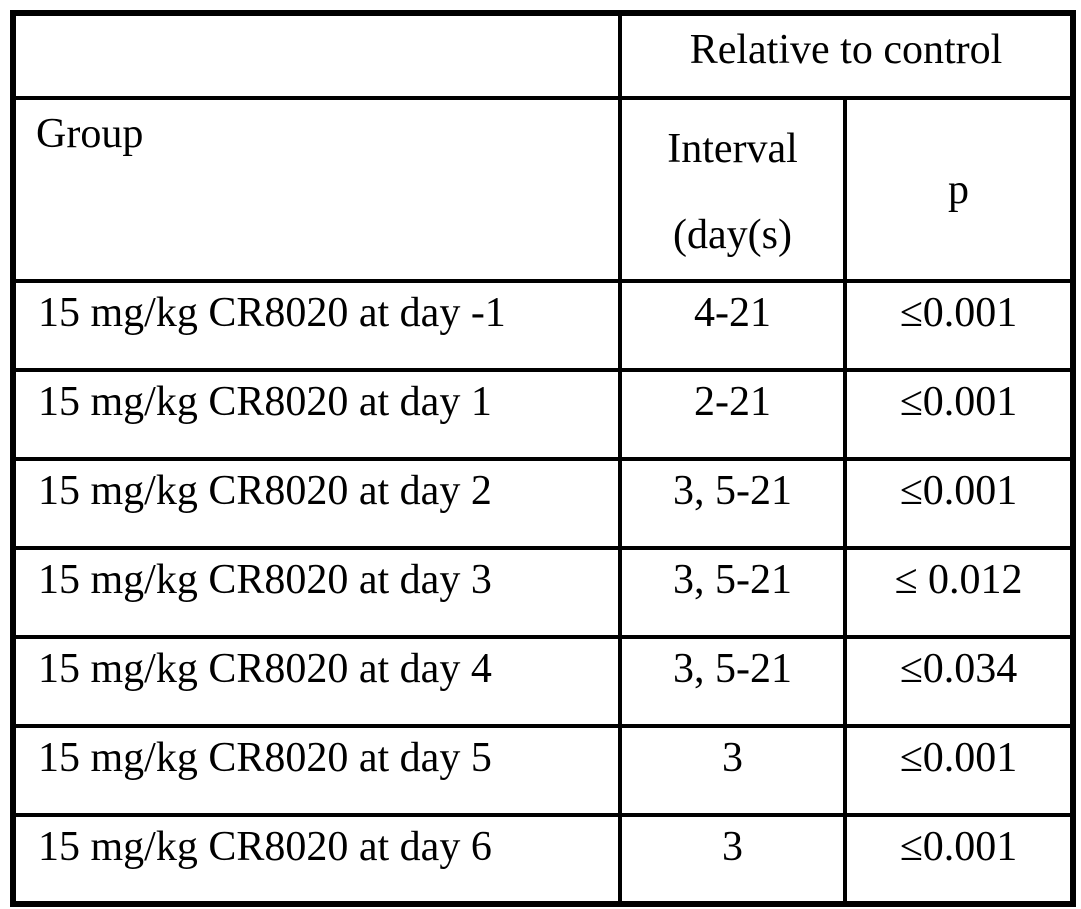 This screenshot has width=1081, height=909. I want to click on interval-cell: 4-21, so click(732, 326).